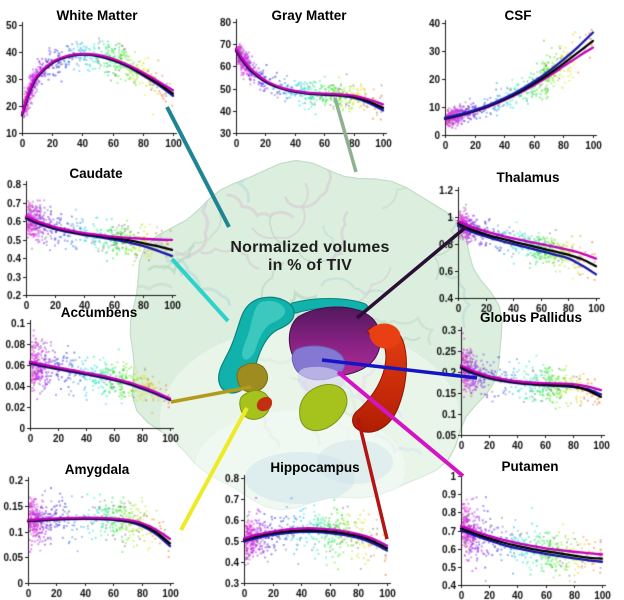 The width and height of the screenshot is (624, 600). I want to click on center-label-line2: in % of TIV, so click(310, 265).